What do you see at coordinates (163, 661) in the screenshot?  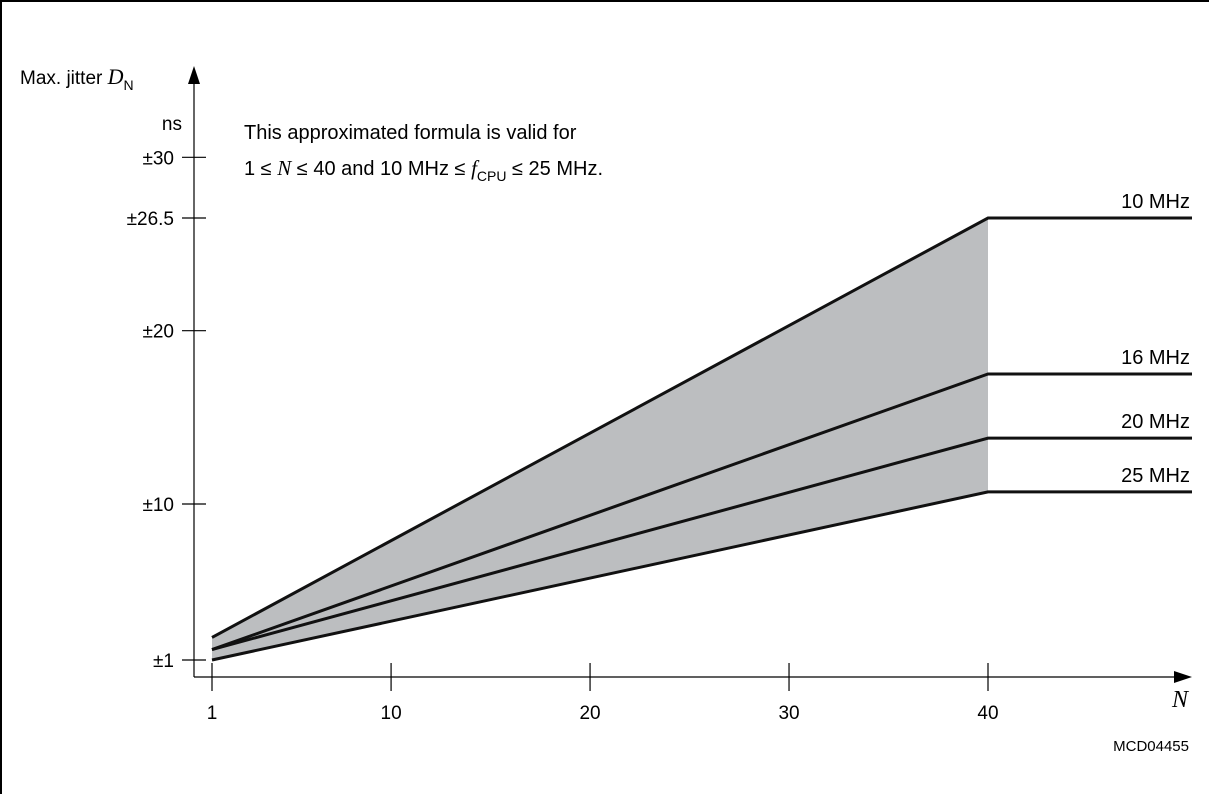 I see `y-tick-label: ±1` at bounding box center [163, 661].